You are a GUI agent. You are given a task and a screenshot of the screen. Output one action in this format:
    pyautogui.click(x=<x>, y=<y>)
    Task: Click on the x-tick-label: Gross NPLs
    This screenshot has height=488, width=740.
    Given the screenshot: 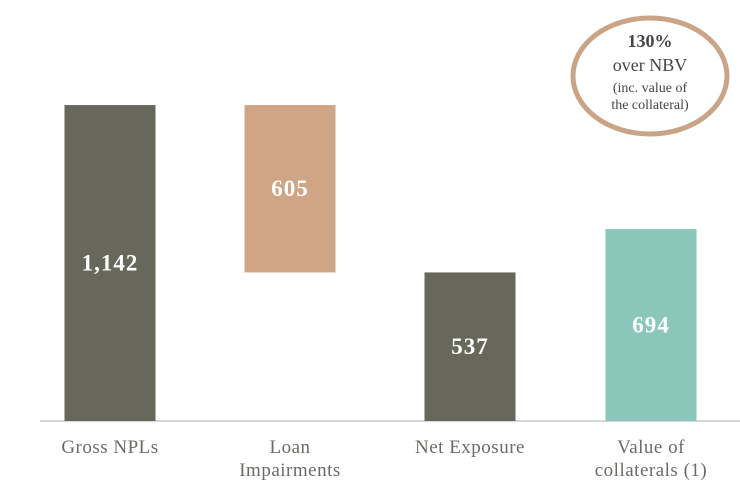 What is the action you would take?
    pyautogui.click(x=110, y=447)
    